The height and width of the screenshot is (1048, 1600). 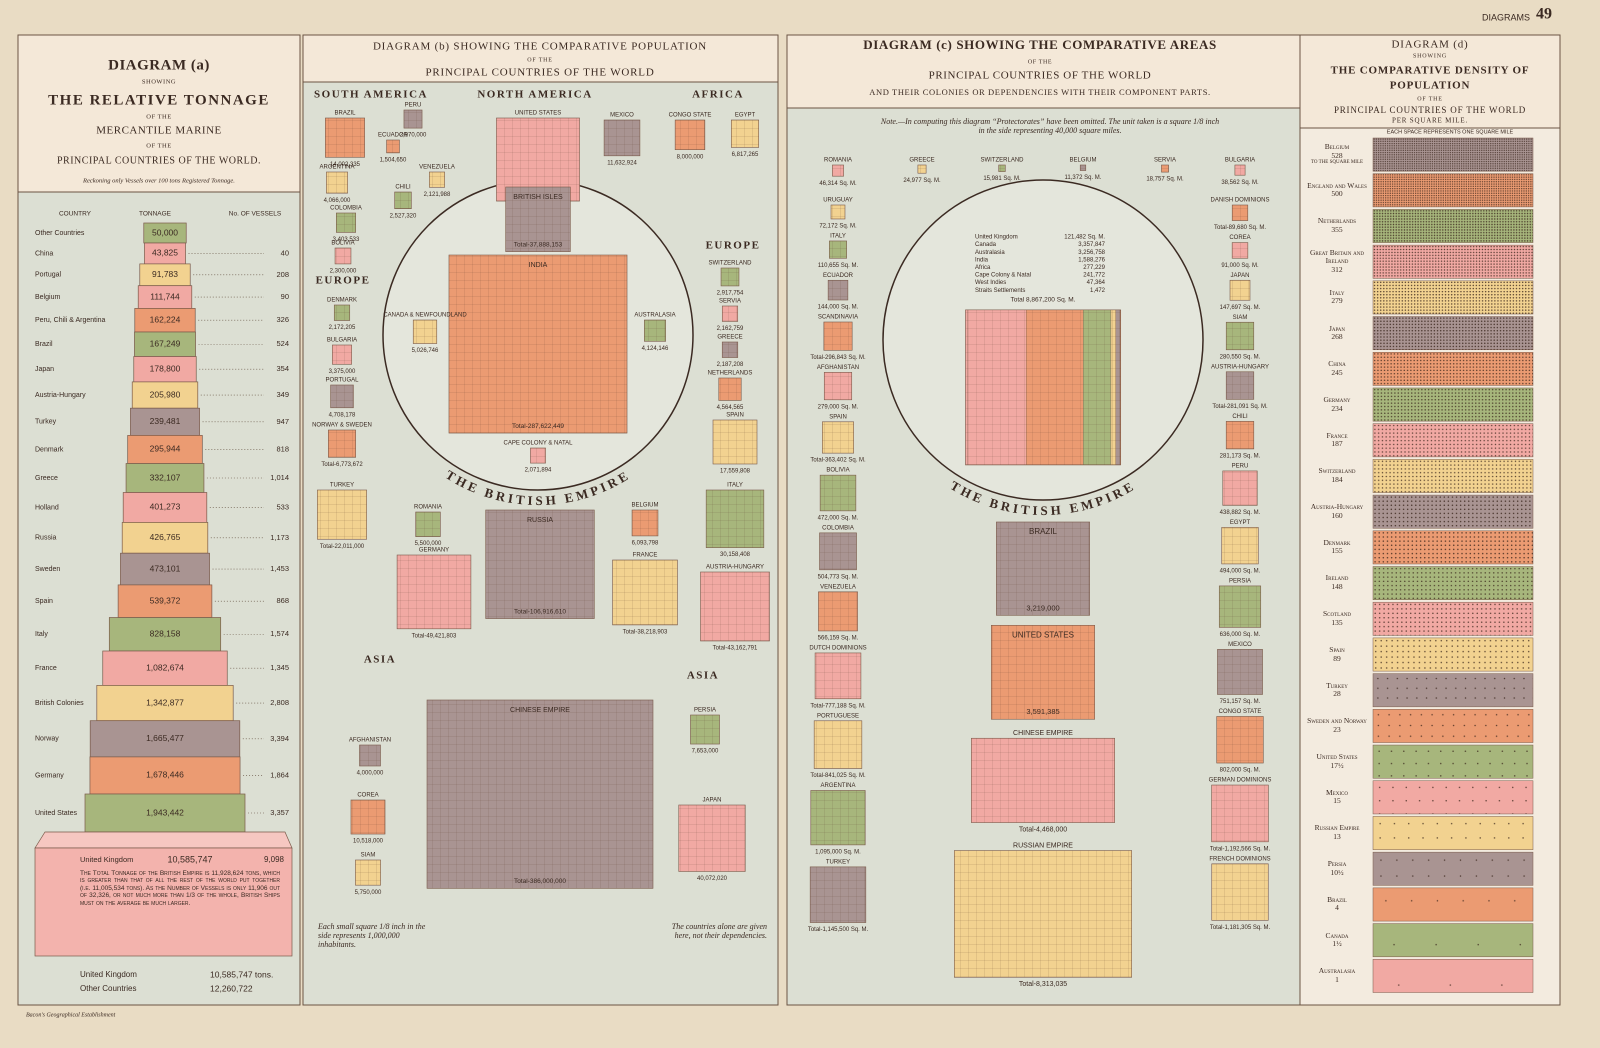 What do you see at coordinates (538, 244) in the screenshot?
I see `value-label: Total-37,888,153` at bounding box center [538, 244].